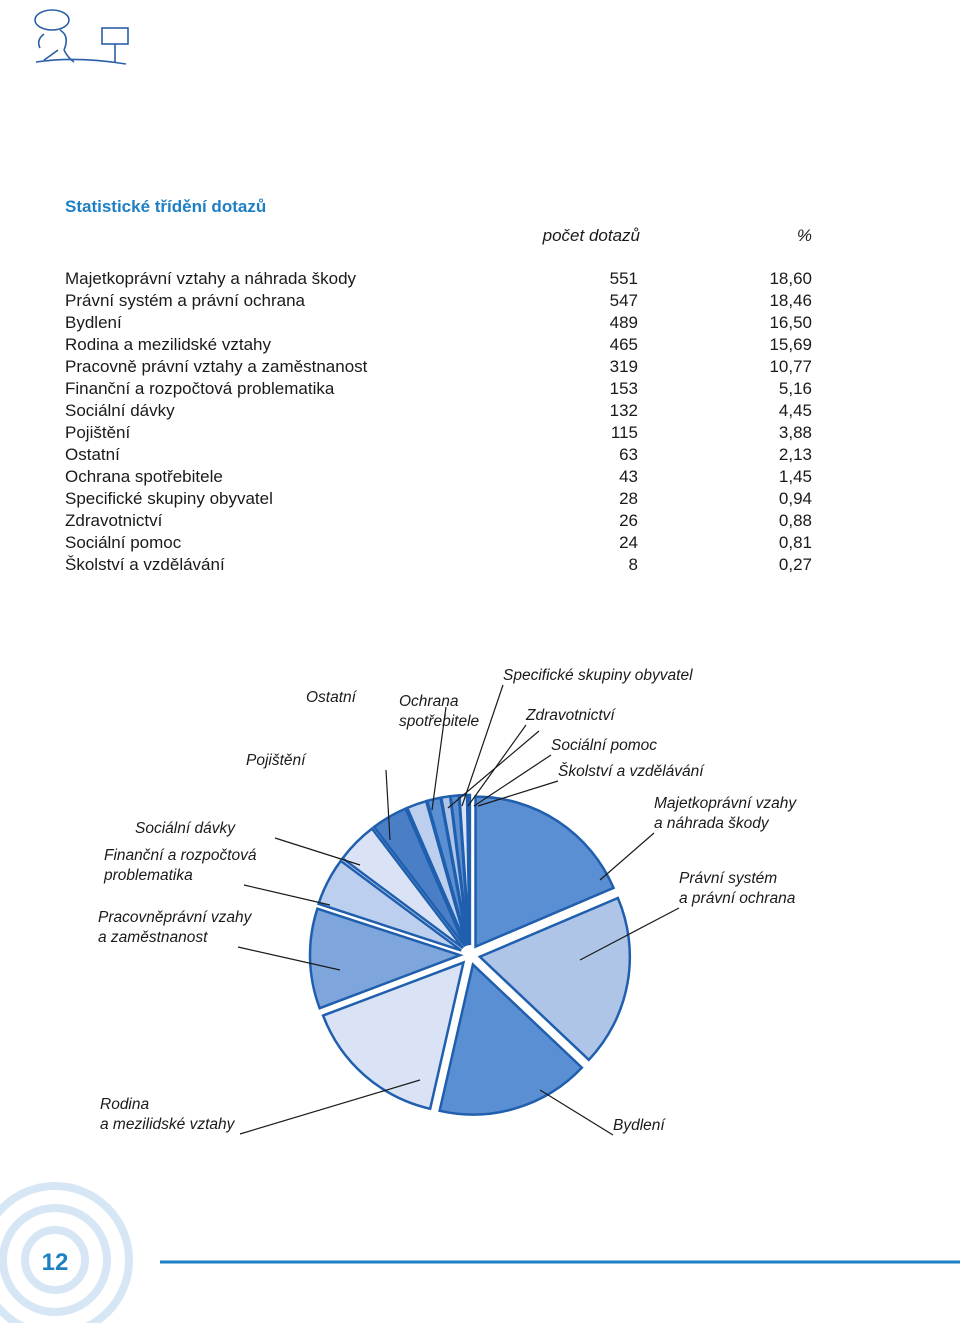 The image size is (960, 1323). I want to click on pie-label: Majetkoprávní vzahy, so click(725, 803).